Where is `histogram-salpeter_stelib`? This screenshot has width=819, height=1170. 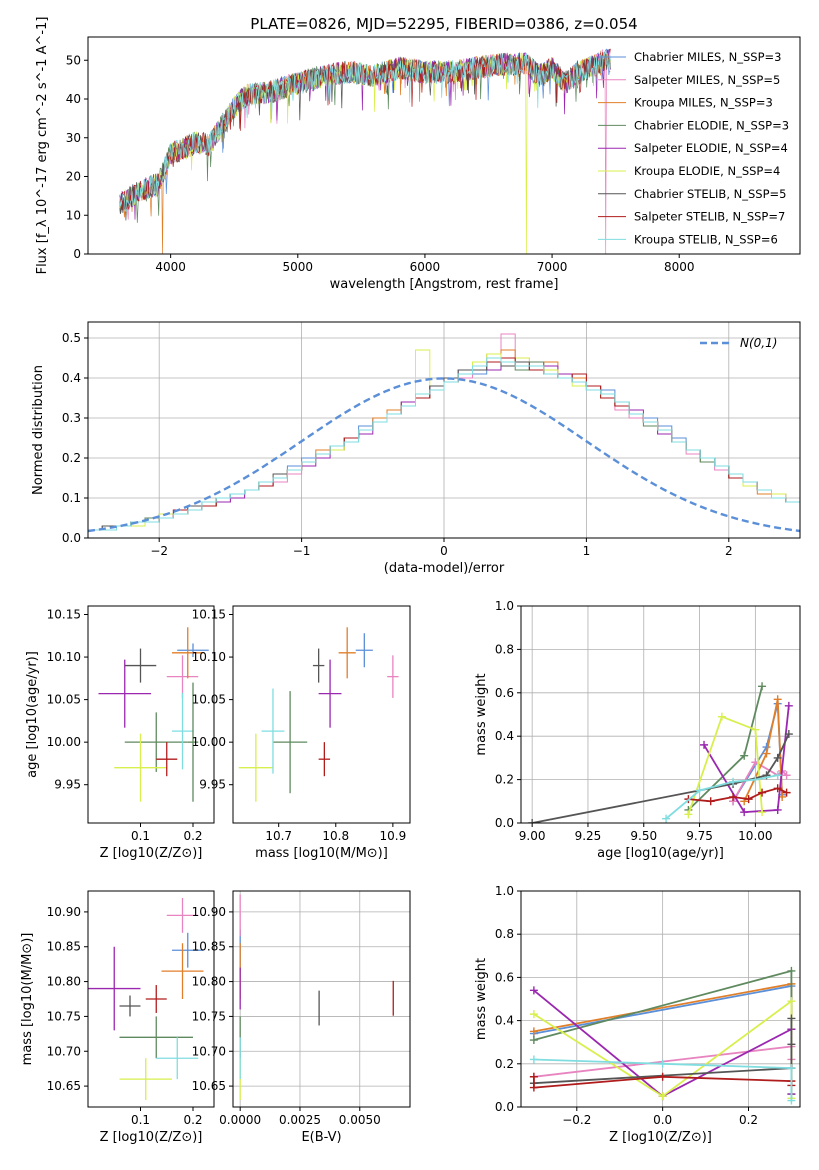 histogram-salpeter_stelib is located at coordinates (444, 447).